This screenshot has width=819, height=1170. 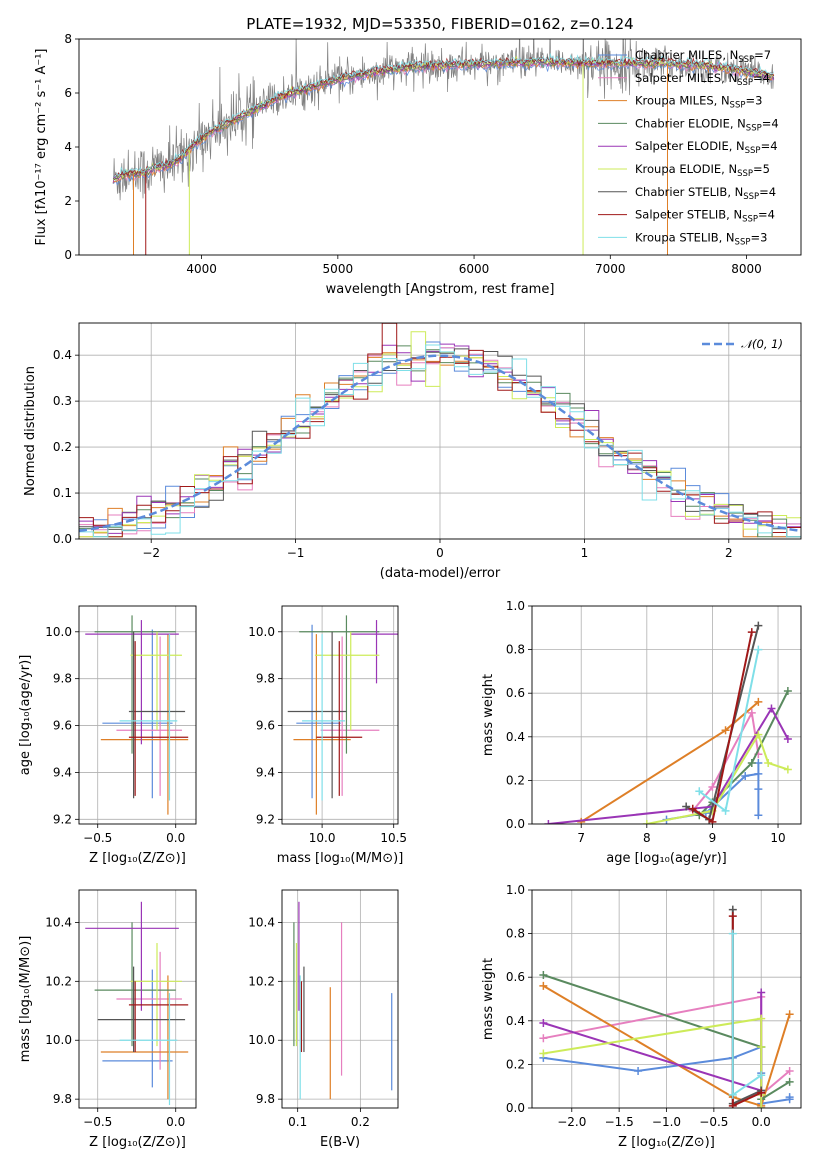 I want to click on weight_vs_age-ytick-label: 0.2, so click(x=515, y=780).